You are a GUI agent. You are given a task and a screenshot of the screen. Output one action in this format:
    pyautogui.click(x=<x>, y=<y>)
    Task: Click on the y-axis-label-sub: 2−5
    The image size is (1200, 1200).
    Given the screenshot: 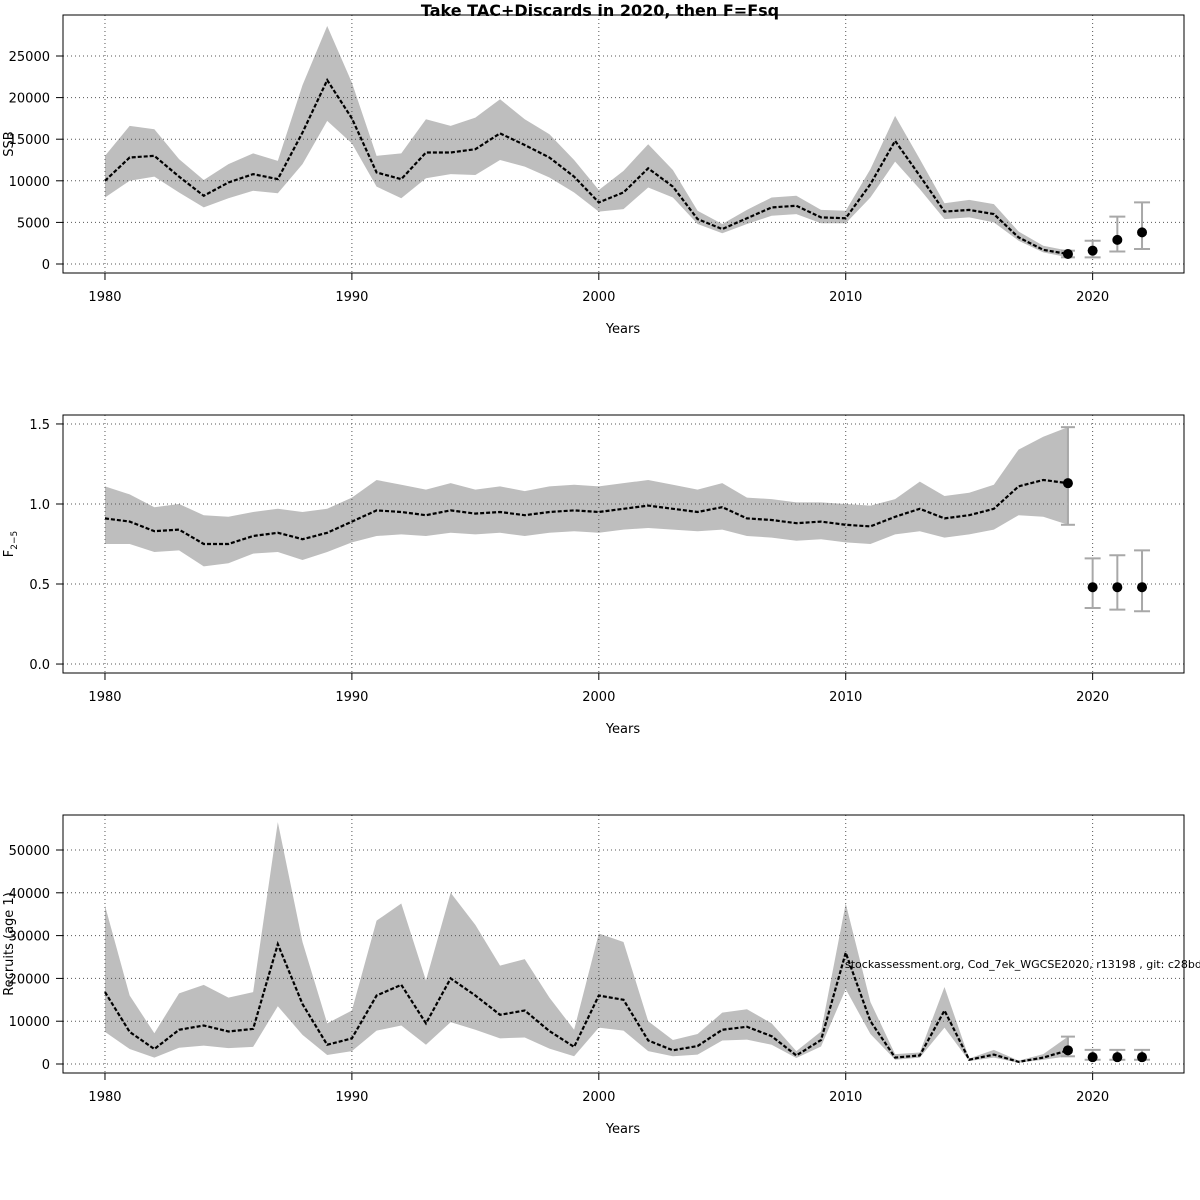 What is the action you would take?
    pyautogui.click(x=15, y=540)
    